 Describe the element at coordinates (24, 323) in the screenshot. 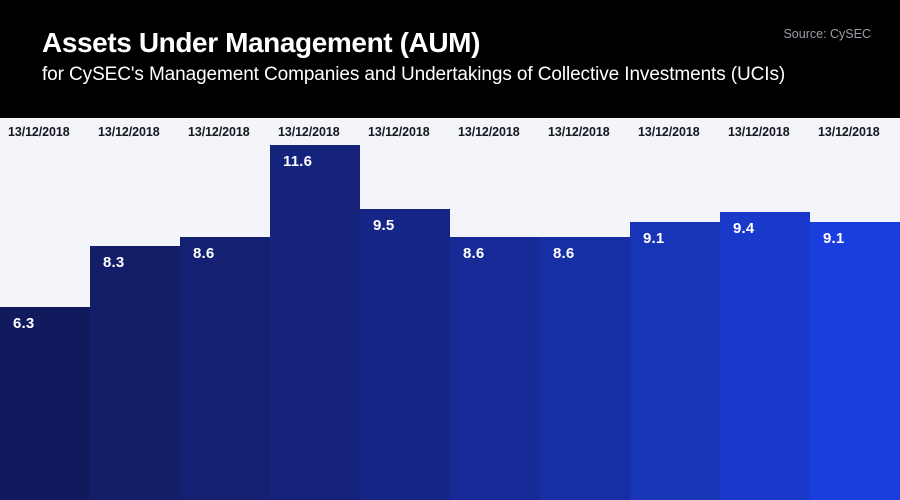

I see `bar-value-label: 6.3` at that location.